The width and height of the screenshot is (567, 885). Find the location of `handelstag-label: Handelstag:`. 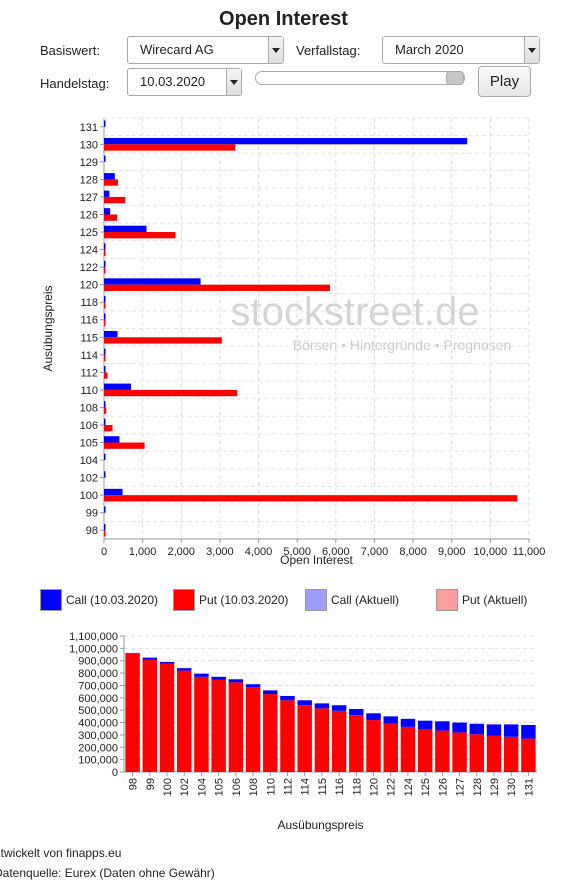

handelstag-label: Handelstag: is located at coordinates (75, 83).